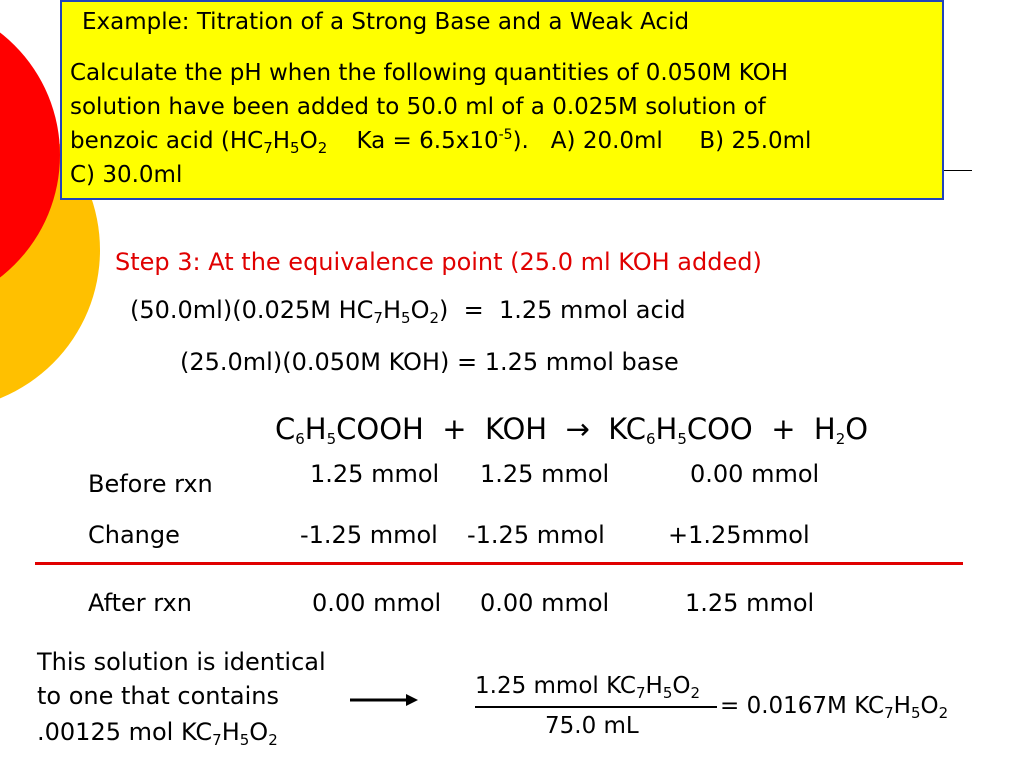 The height and width of the screenshot is (768, 1024). What do you see at coordinates (802, 706) in the screenshot?
I see `text-segment: = 0.0167M KC` at bounding box center [802, 706].